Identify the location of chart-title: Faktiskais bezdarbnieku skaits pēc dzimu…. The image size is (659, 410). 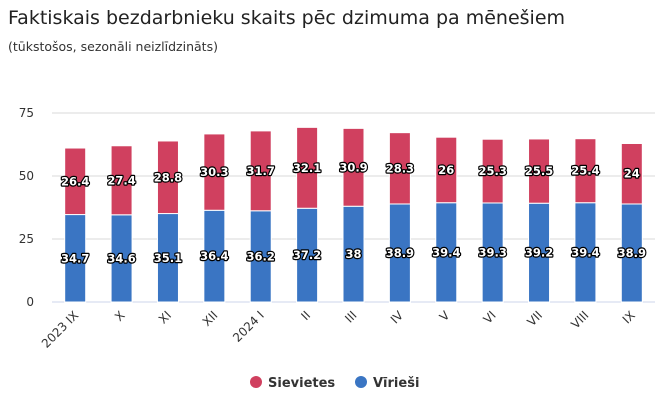
(287, 18).